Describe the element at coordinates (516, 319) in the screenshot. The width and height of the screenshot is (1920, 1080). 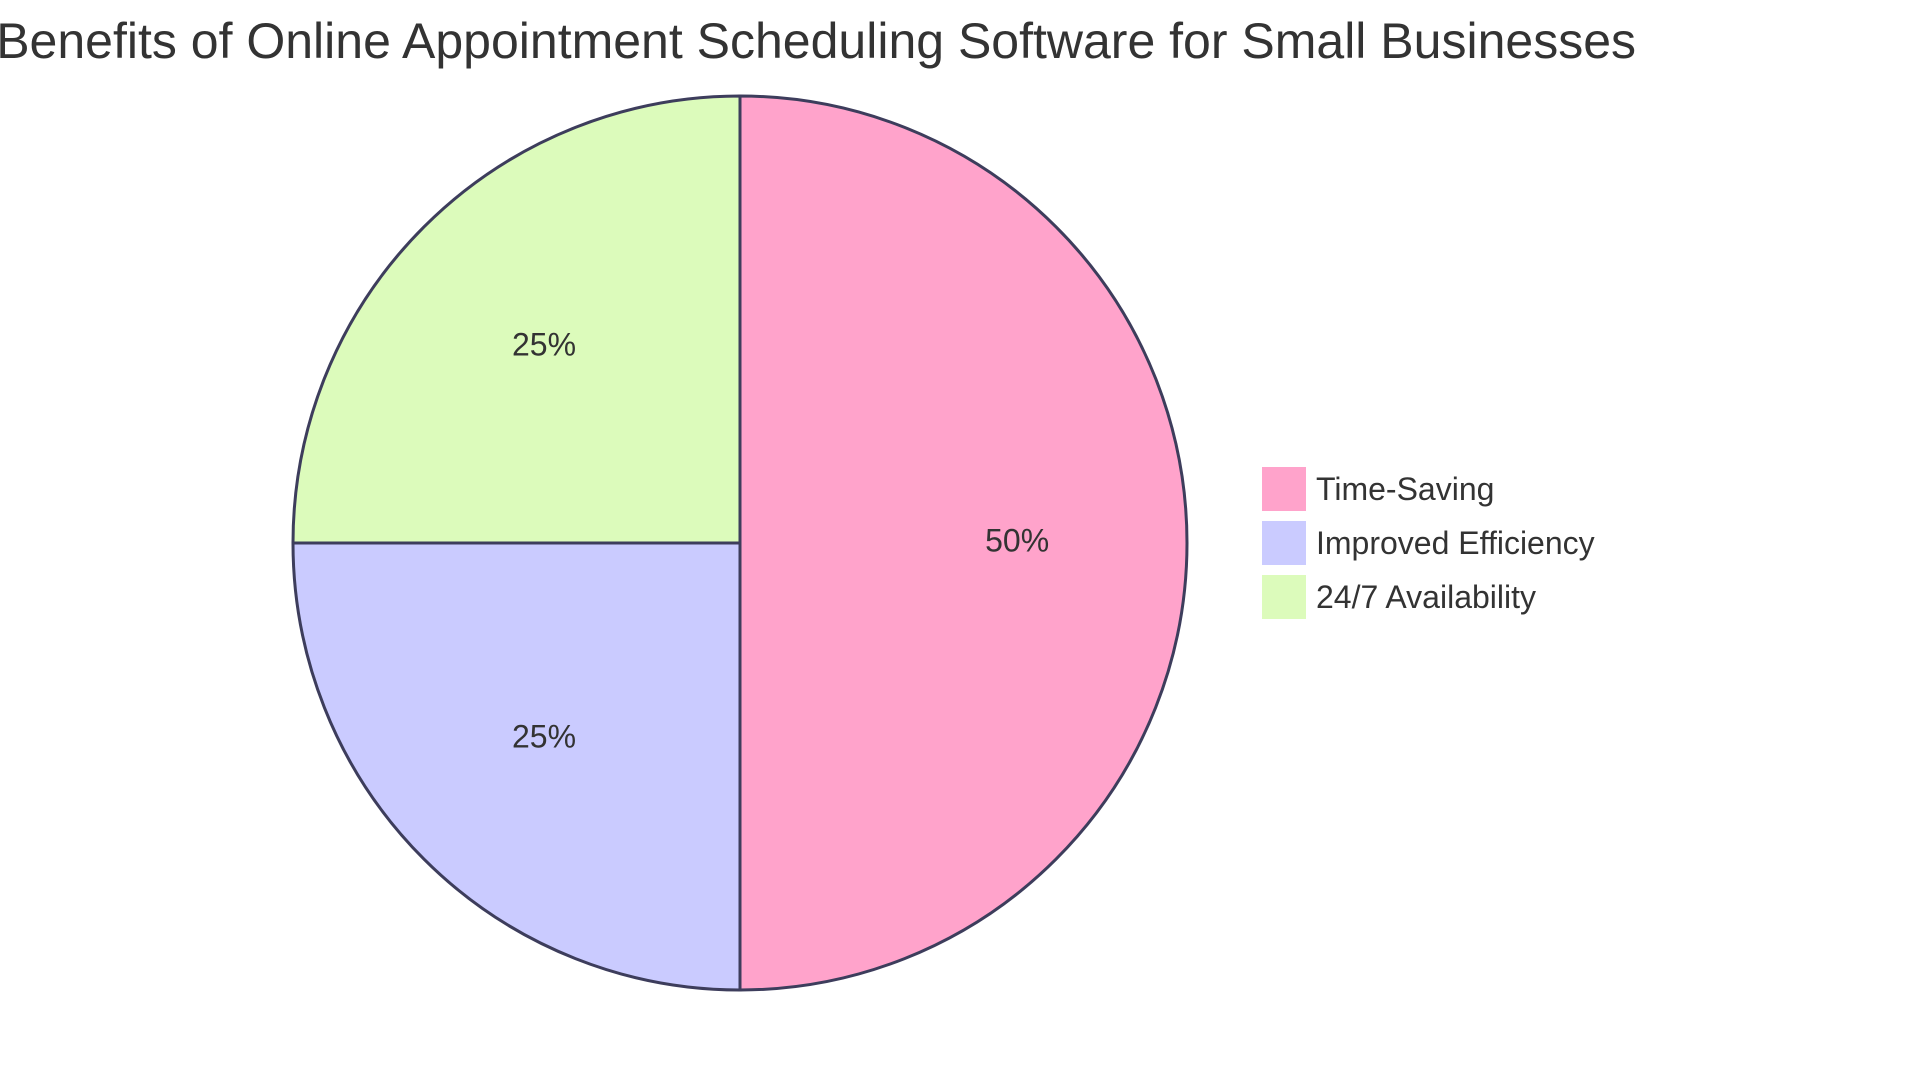
I see `pie-slice-24-7-availability` at that location.